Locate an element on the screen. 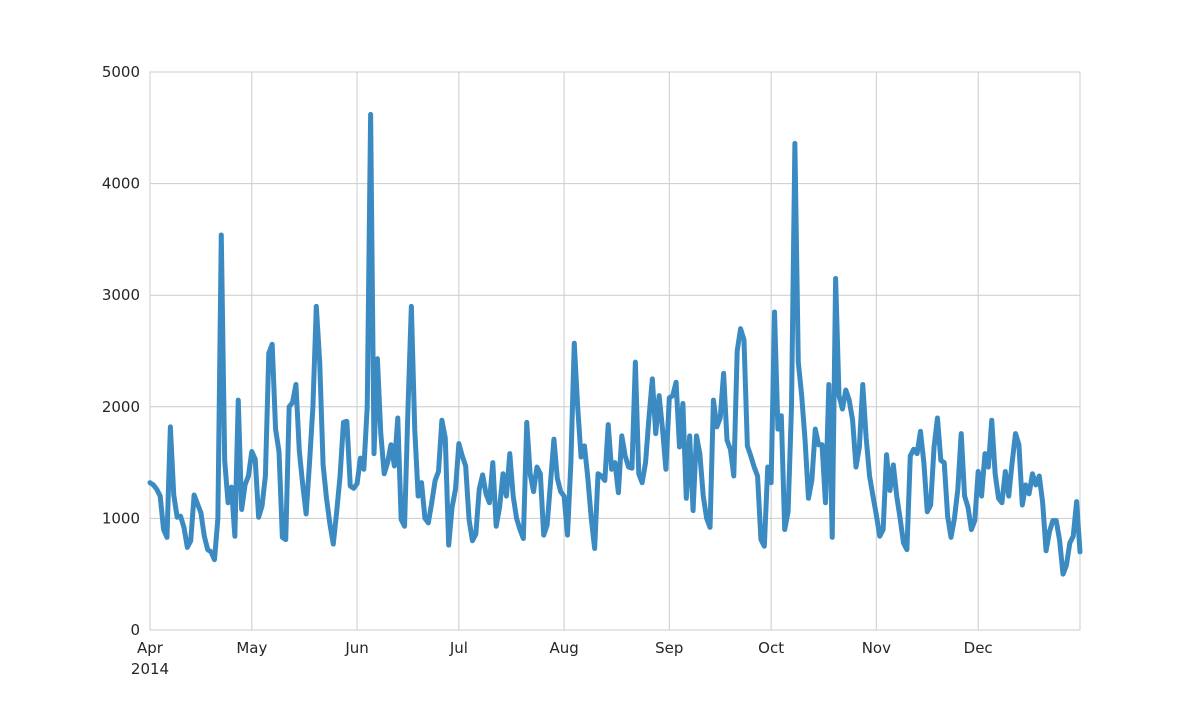 Image resolution: width=1200 pixels, height=720 pixels. x-tick-label: Nov is located at coordinates (876, 648).